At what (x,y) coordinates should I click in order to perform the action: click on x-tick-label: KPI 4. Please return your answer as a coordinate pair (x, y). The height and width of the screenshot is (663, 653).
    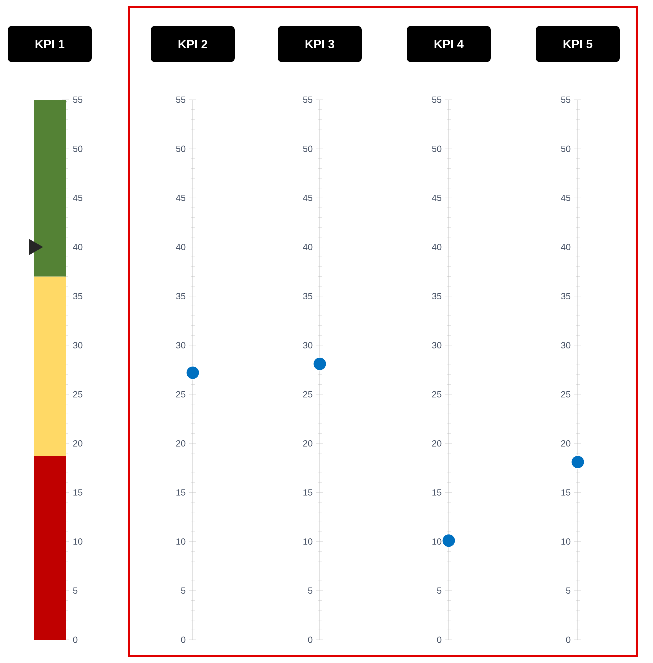
    Looking at the image, I should click on (449, 44).